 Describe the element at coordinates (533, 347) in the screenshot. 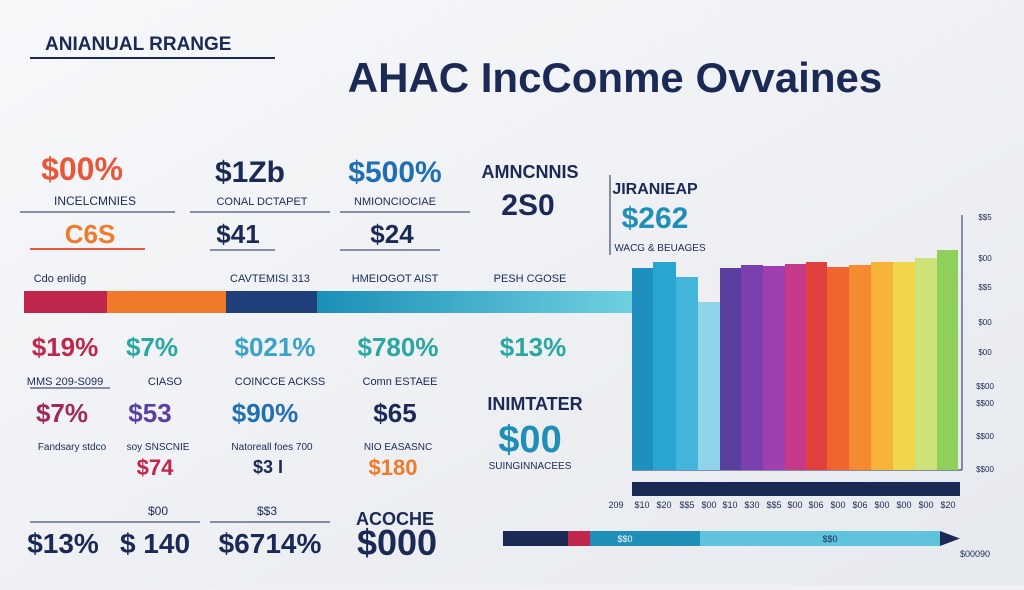

I see `stat-value: $13%` at that location.